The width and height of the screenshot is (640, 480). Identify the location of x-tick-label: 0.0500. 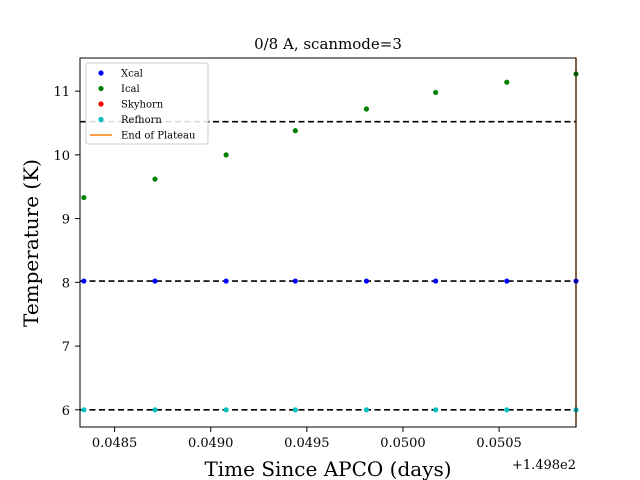
(403, 443).